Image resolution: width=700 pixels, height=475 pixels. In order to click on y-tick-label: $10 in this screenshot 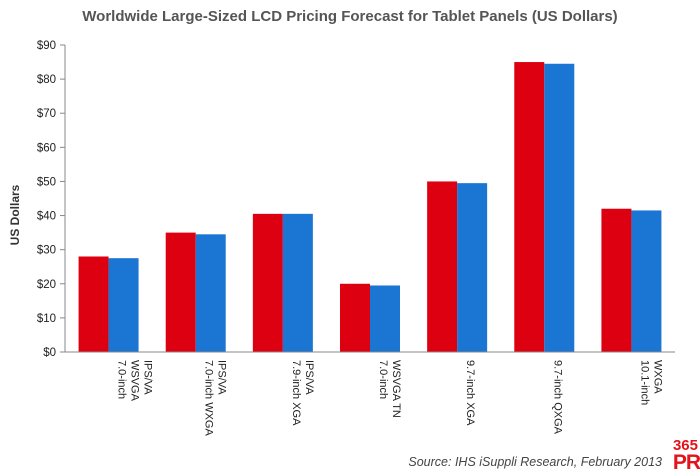, I will do `click(46, 319)`.